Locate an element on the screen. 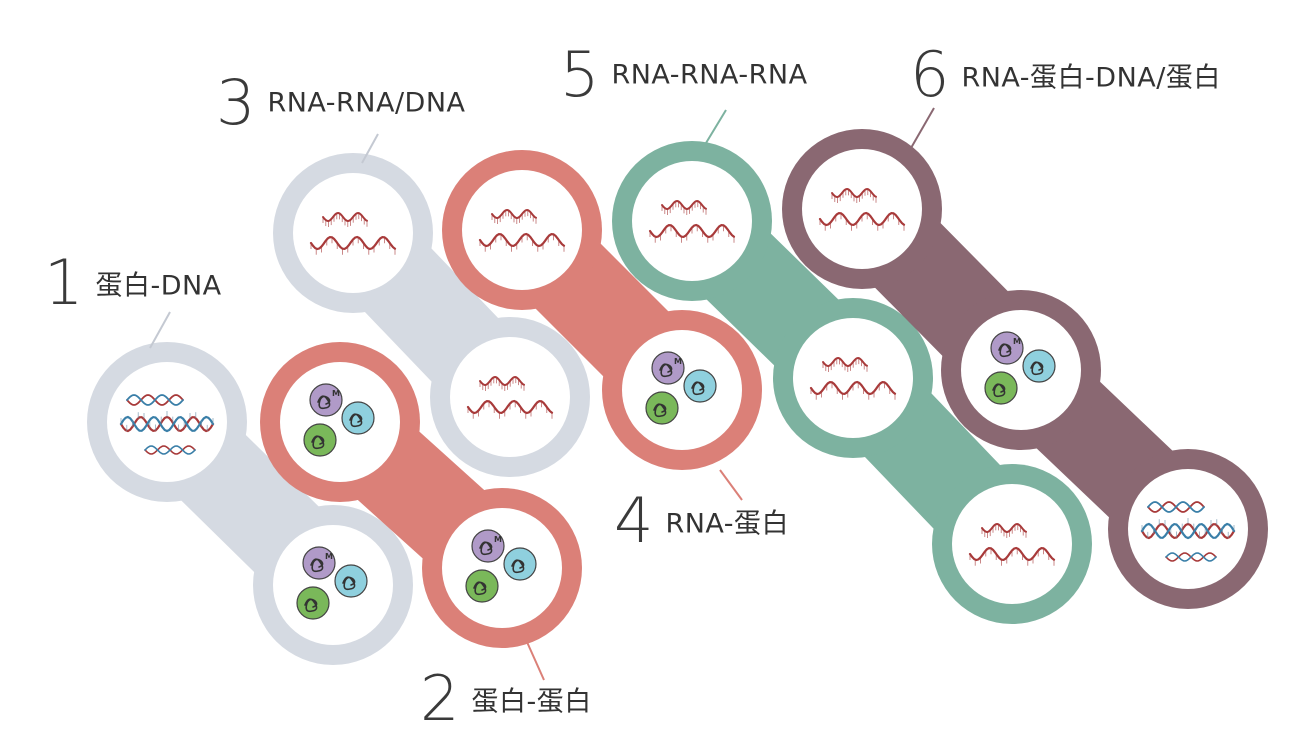 Image resolution: width=1304 pixels, height=754 pixels. label-stage-3: 3 RNA-RNA/DNA is located at coordinates (341, 103).